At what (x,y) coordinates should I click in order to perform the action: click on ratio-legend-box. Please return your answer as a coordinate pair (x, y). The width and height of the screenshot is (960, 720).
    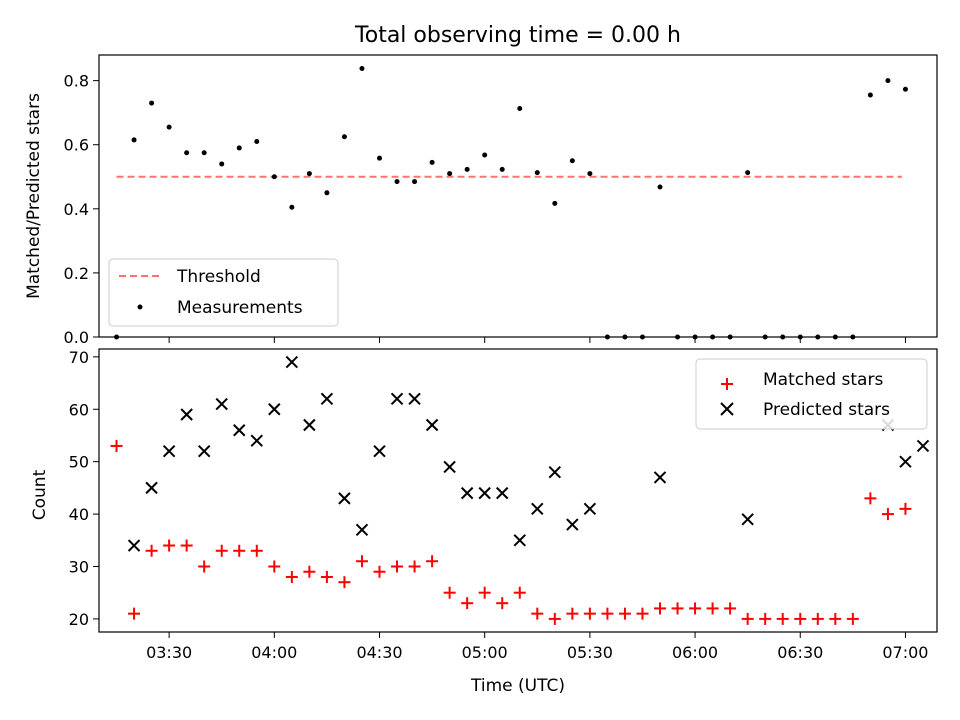
    Looking at the image, I should click on (223, 292).